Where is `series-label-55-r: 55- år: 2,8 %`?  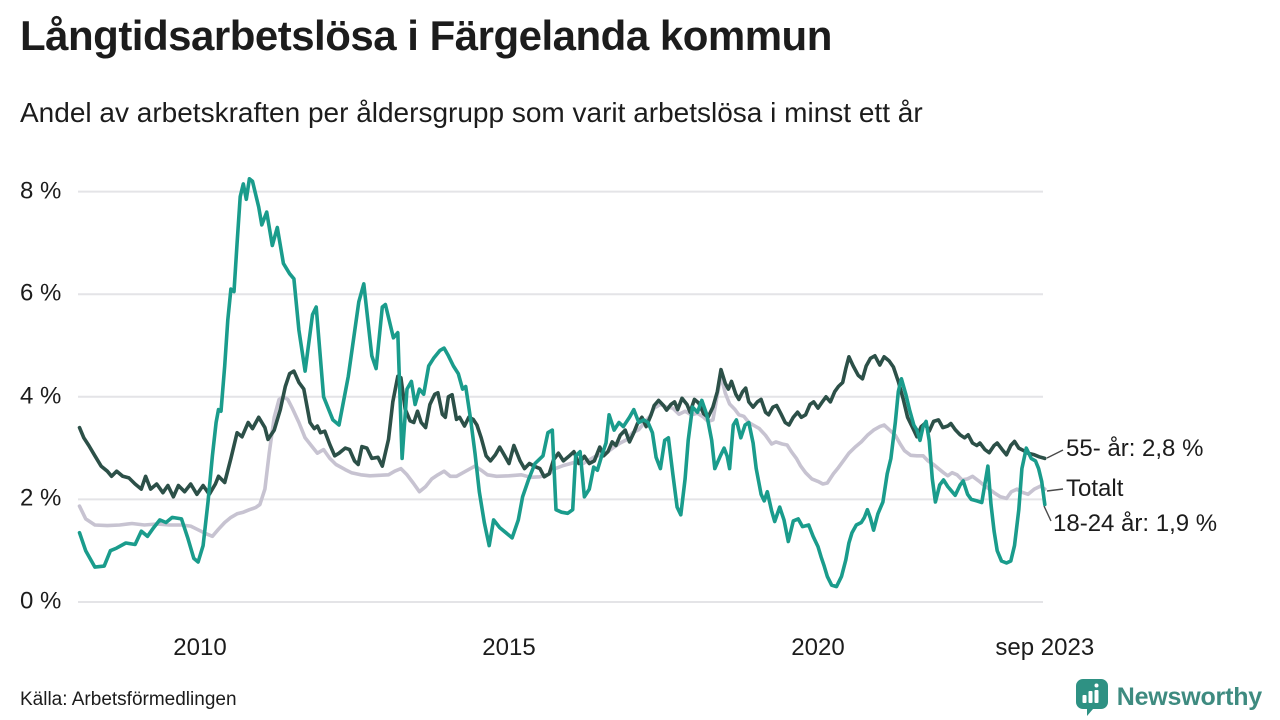
series-label-55-r: 55- år: 2,8 % is located at coordinates (1135, 448).